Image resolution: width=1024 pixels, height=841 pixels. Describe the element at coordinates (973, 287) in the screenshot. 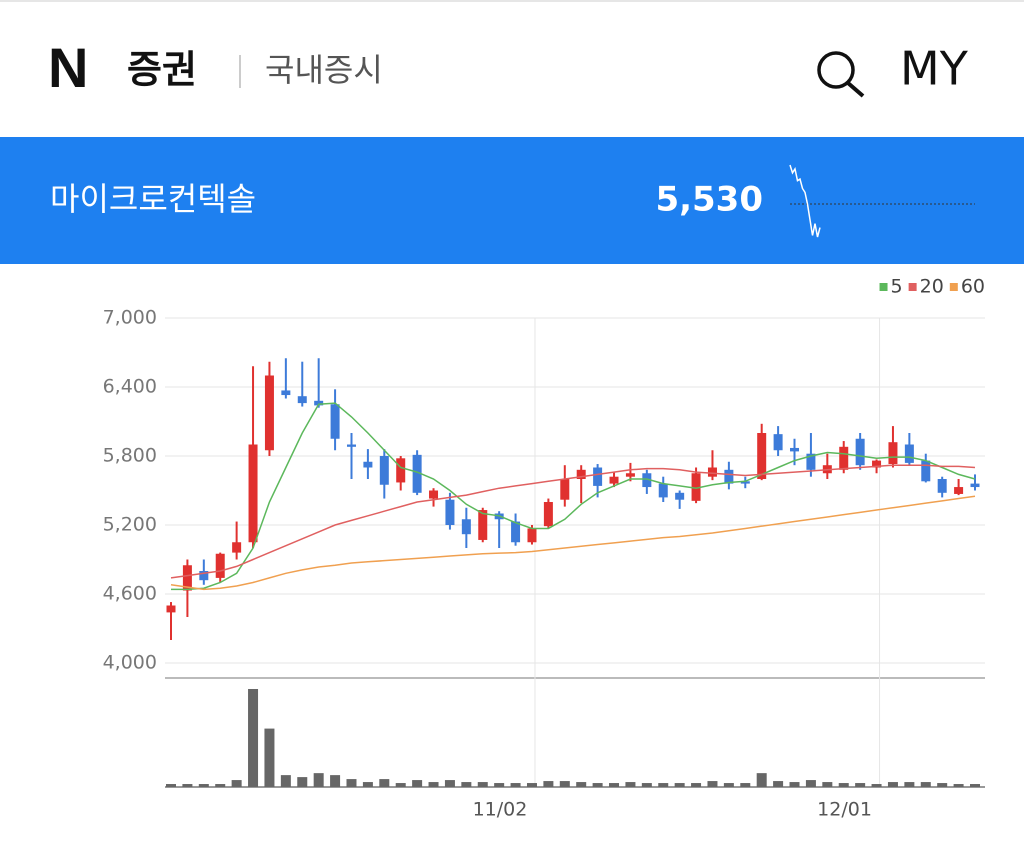

I see `legend-label: 60` at that location.